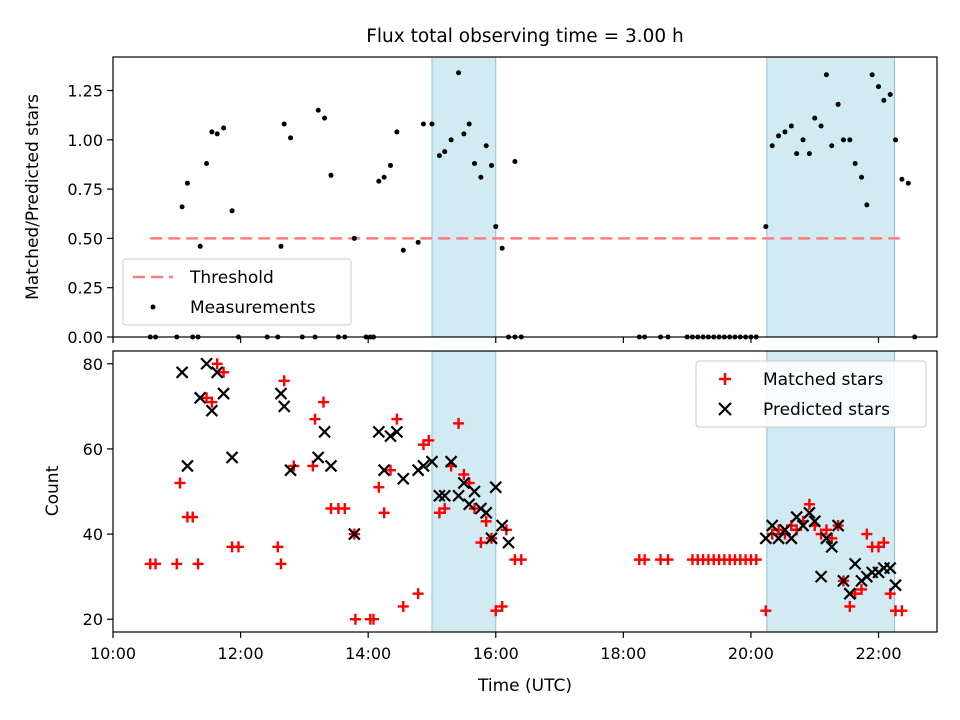 The height and width of the screenshot is (720, 960). I want to click on top-y-tick-label-3: 0.75, so click(85, 189).